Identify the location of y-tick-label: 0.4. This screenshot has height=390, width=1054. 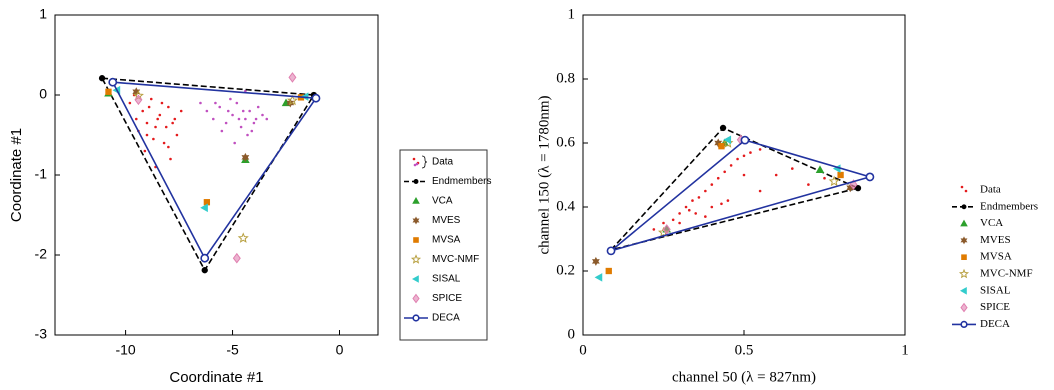
(565, 206).